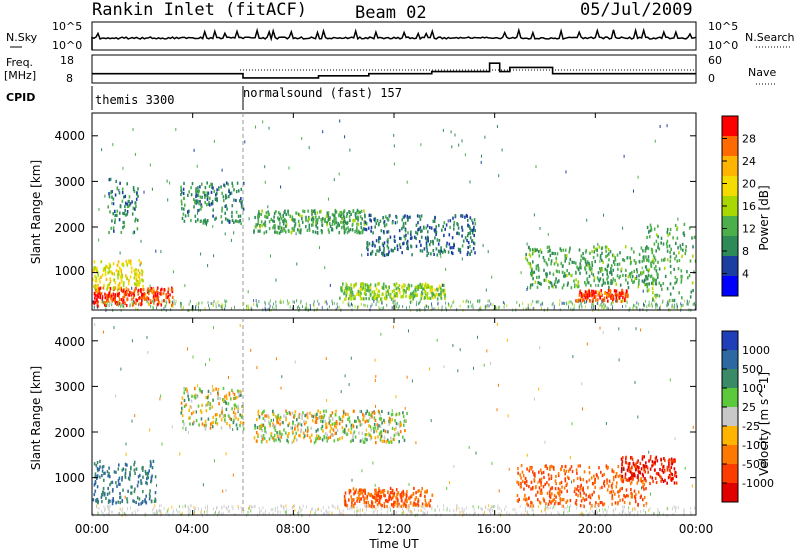 The image size is (800, 554). What do you see at coordinates (67, 60) in the screenshot?
I see `freq-tick-high: 18` at bounding box center [67, 60].